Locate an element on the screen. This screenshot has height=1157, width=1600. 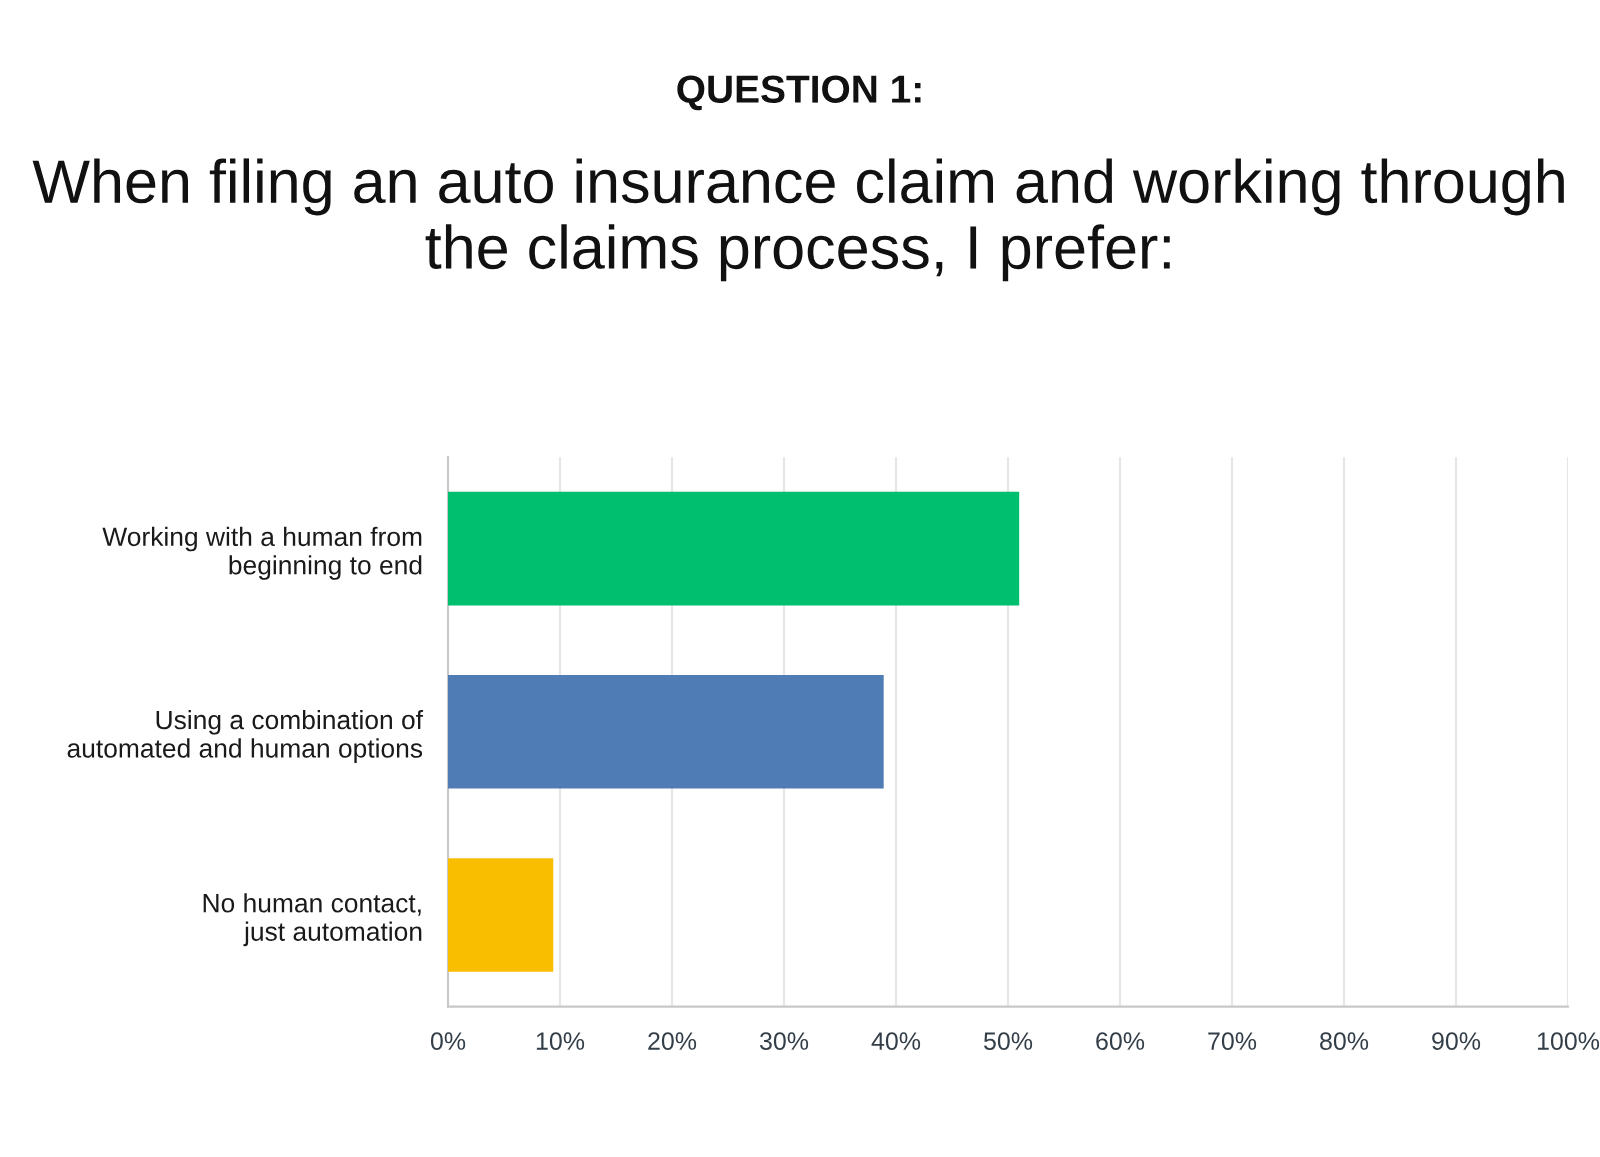
x-tick-label: 80% is located at coordinates (1344, 1041).